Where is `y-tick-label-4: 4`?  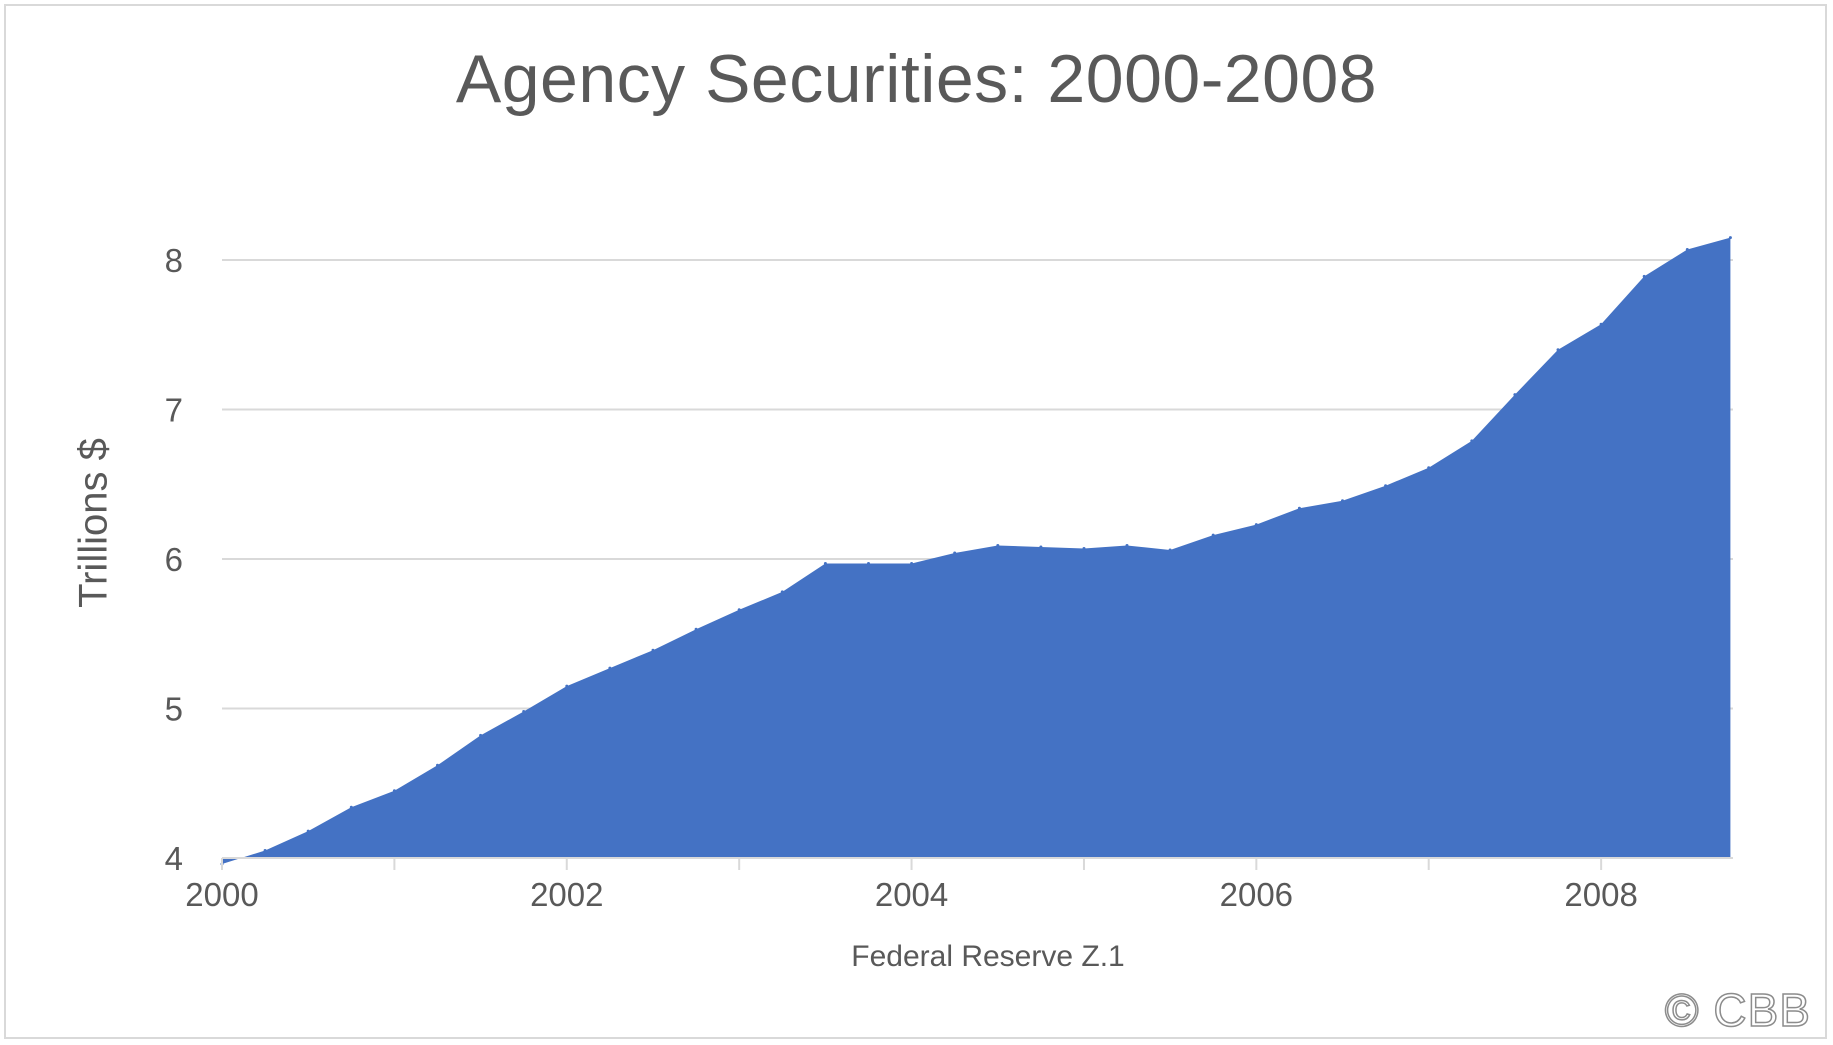
y-tick-label-4: 4 is located at coordinates (174, 858).